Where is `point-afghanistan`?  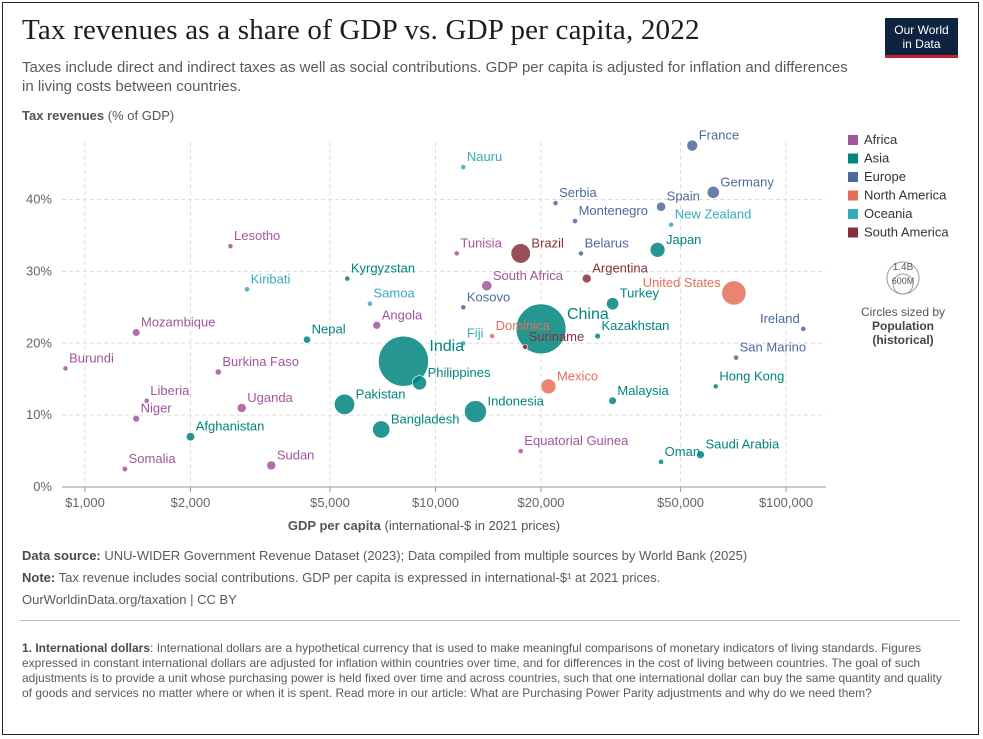
point-afghanistan is located at coordinates (190, 437).